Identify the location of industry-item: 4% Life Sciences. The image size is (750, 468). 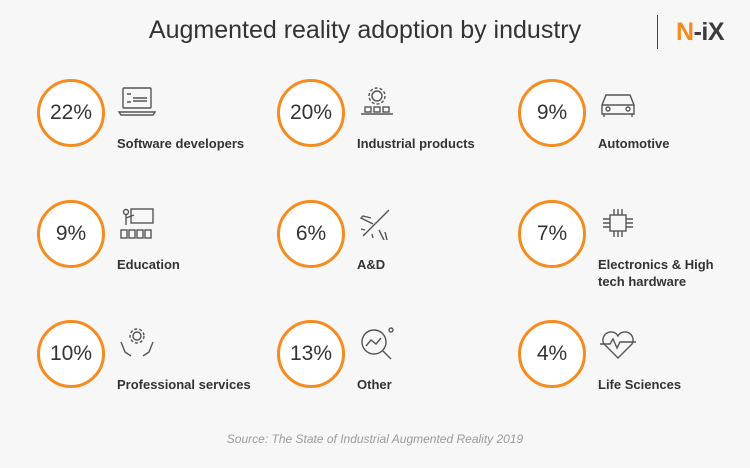
(633, 375).